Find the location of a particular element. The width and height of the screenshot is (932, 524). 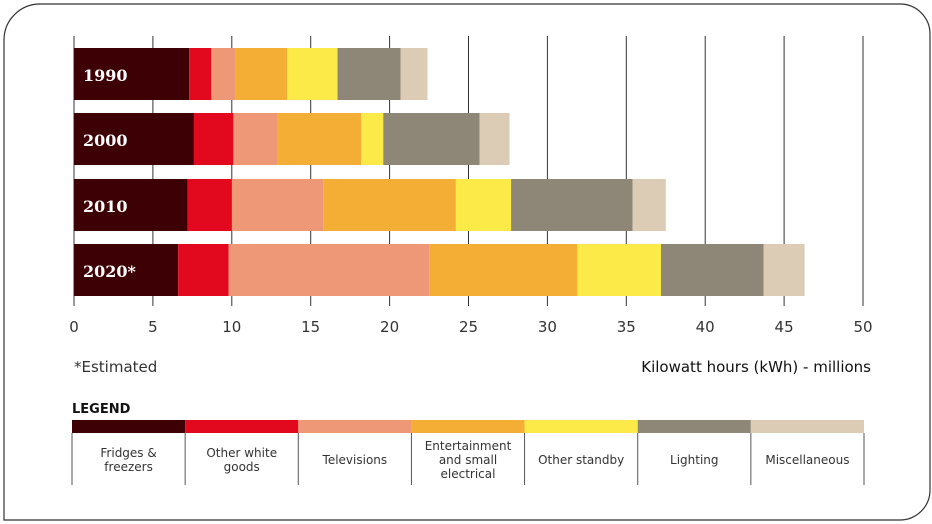

legend-label-line: electrical is located at coordinates (468, 474).